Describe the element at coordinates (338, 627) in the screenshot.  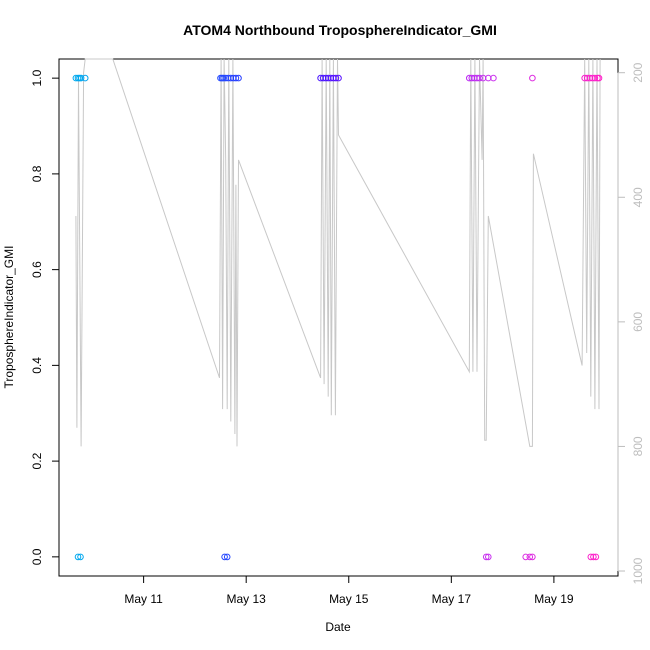
I see `x-axis-label: Date` at that location.